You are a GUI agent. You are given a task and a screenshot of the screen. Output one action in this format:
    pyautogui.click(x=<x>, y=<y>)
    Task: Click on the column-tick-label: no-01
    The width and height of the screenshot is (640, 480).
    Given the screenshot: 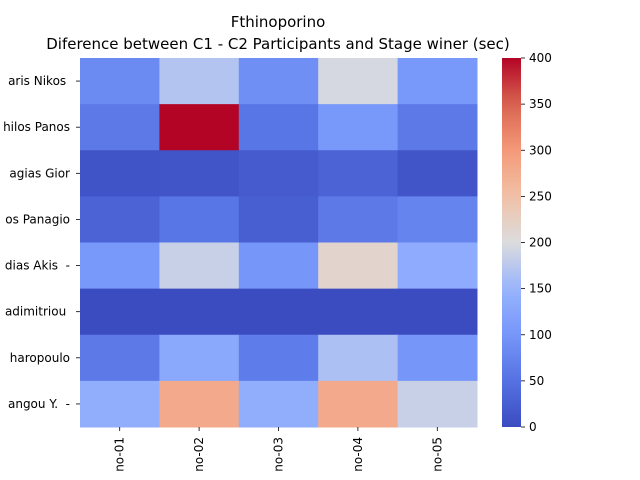 What is the action you would take?
    pyautogui.click(x=120, y=454)
    